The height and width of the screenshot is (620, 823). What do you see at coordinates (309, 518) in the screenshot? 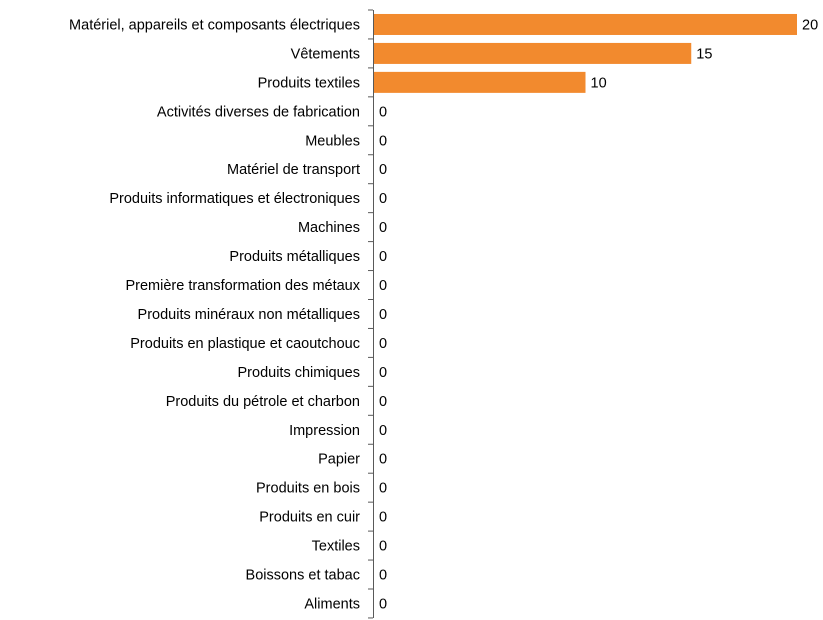
I see `category-label: Produits en cuir` at bounding box center [309, 518].